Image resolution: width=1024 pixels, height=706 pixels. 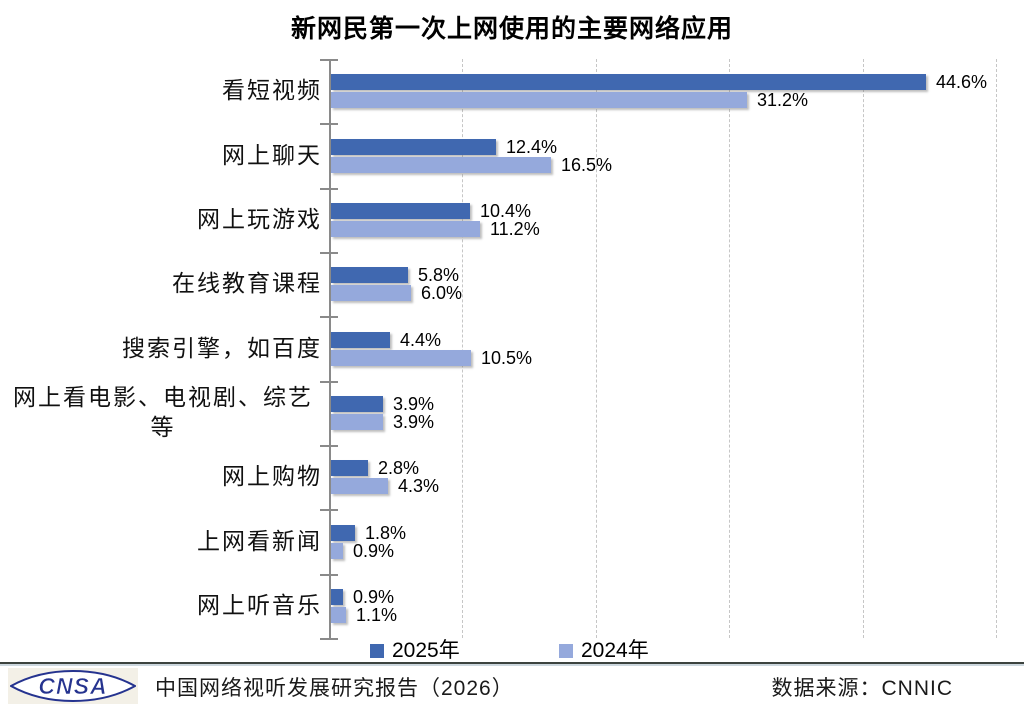 What do you see at coordinates (247, 284) in the screenshot?
I see `category-label: 在线教育课程` at bounding box center [247, 284].